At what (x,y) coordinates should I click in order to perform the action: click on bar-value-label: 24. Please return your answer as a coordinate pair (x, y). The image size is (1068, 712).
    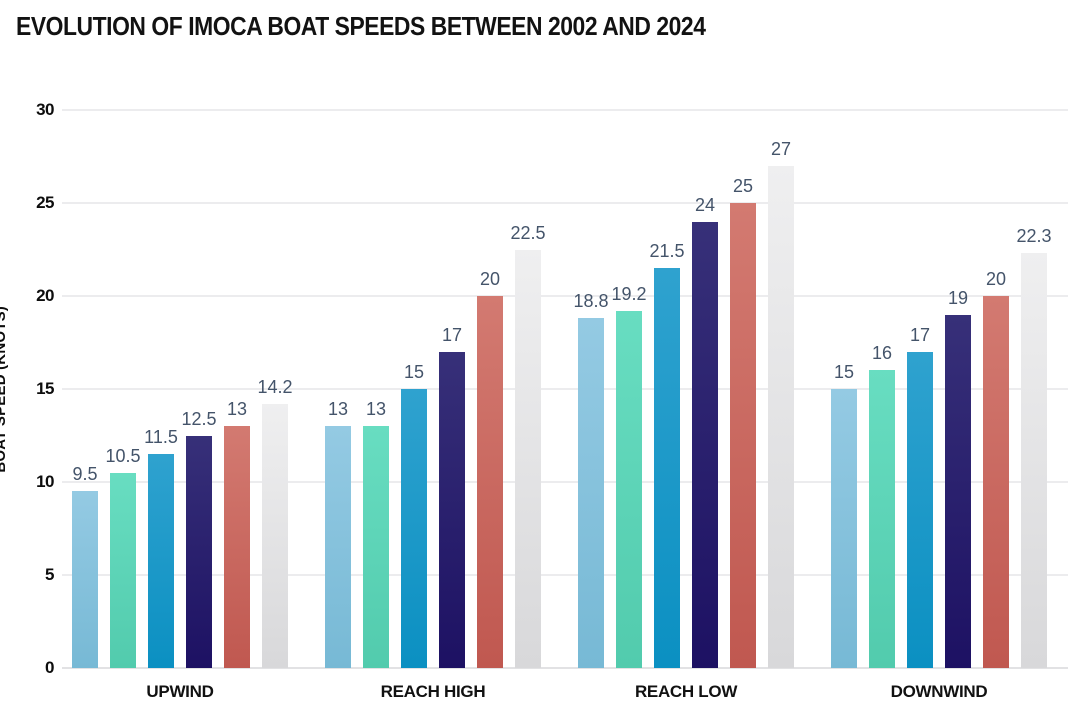
    Looking at the image, I should click on (705, 204).